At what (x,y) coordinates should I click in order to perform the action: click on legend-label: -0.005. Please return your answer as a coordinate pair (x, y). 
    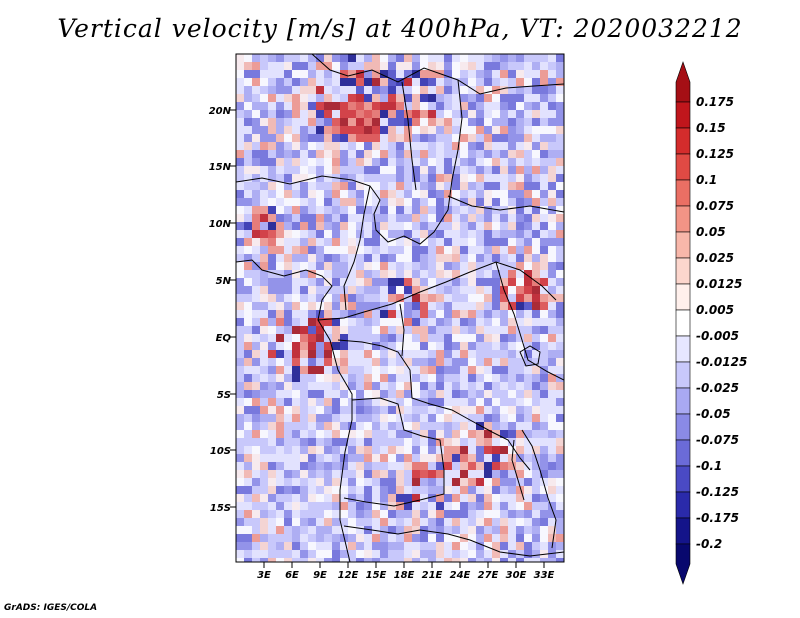
    Looking at the image, I should click on (717, 336).